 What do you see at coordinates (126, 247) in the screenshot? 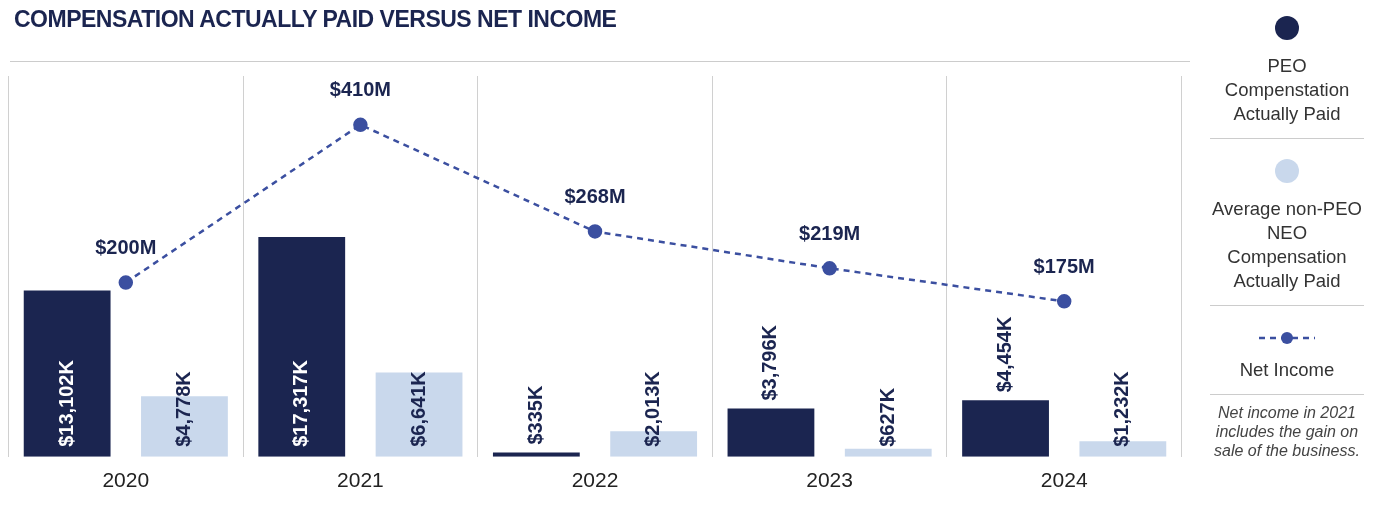
I see `data-label: $200M` at bounding box center [126, 247].